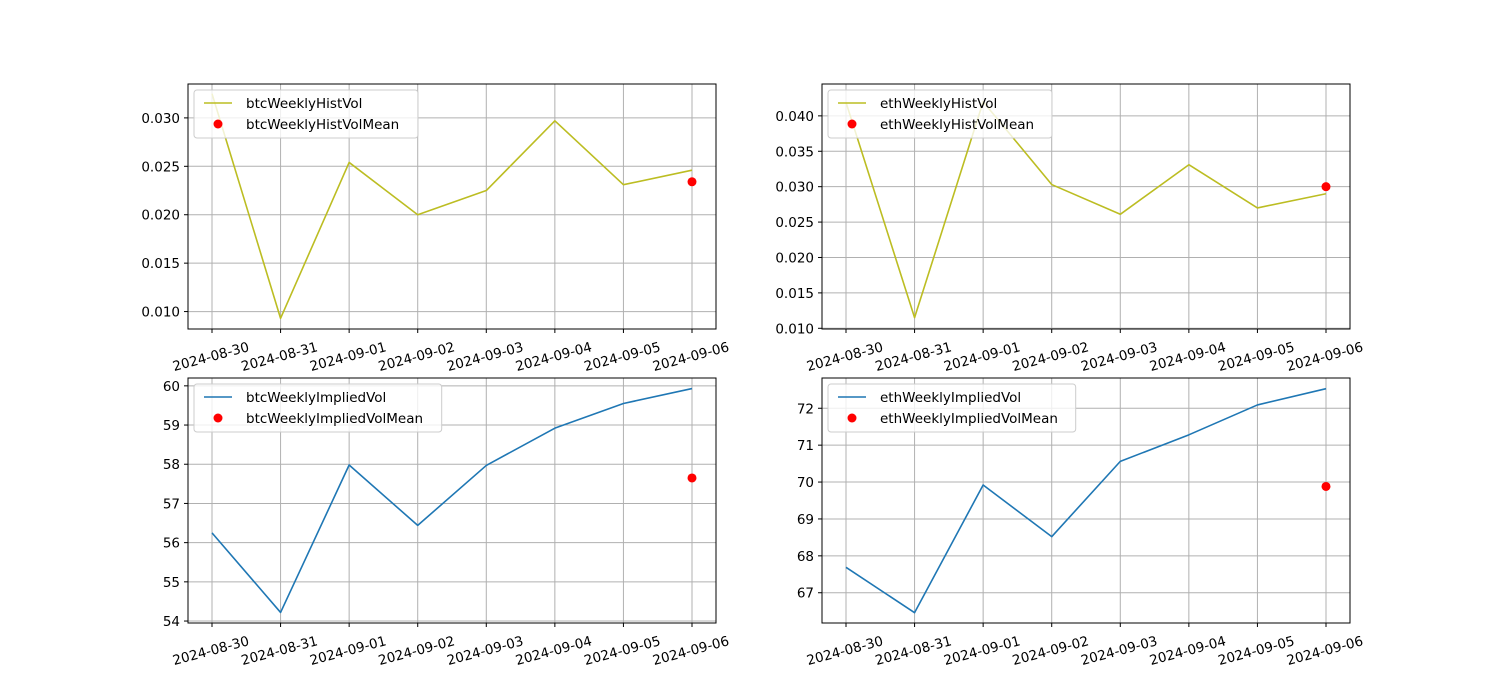  Describe the element at coordinates (1086, 209) in the screenshot. I see `series-line-ethWeeklyHistVol` at that location.